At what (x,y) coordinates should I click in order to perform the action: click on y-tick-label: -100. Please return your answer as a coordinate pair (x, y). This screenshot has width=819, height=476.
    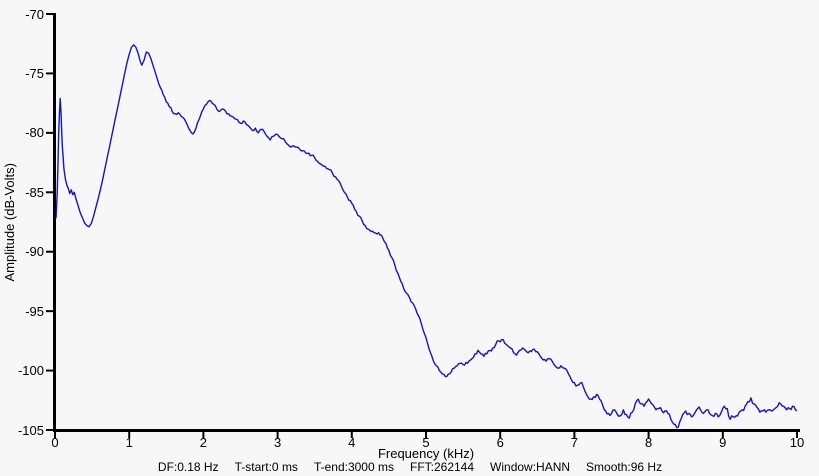
    Looking at the image, I should click on (30, 371).